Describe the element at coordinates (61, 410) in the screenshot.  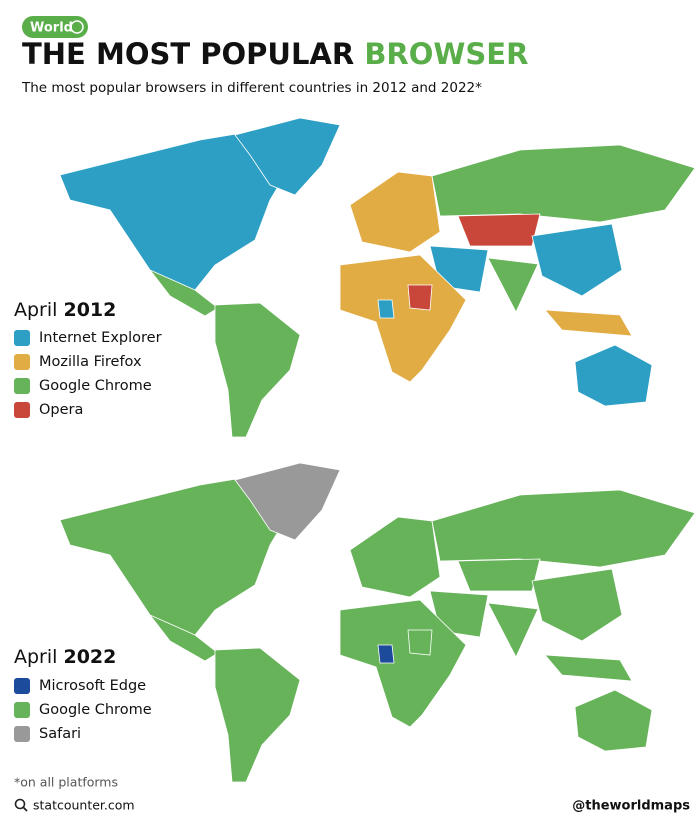
I see `legend-label: Opera` at that location.